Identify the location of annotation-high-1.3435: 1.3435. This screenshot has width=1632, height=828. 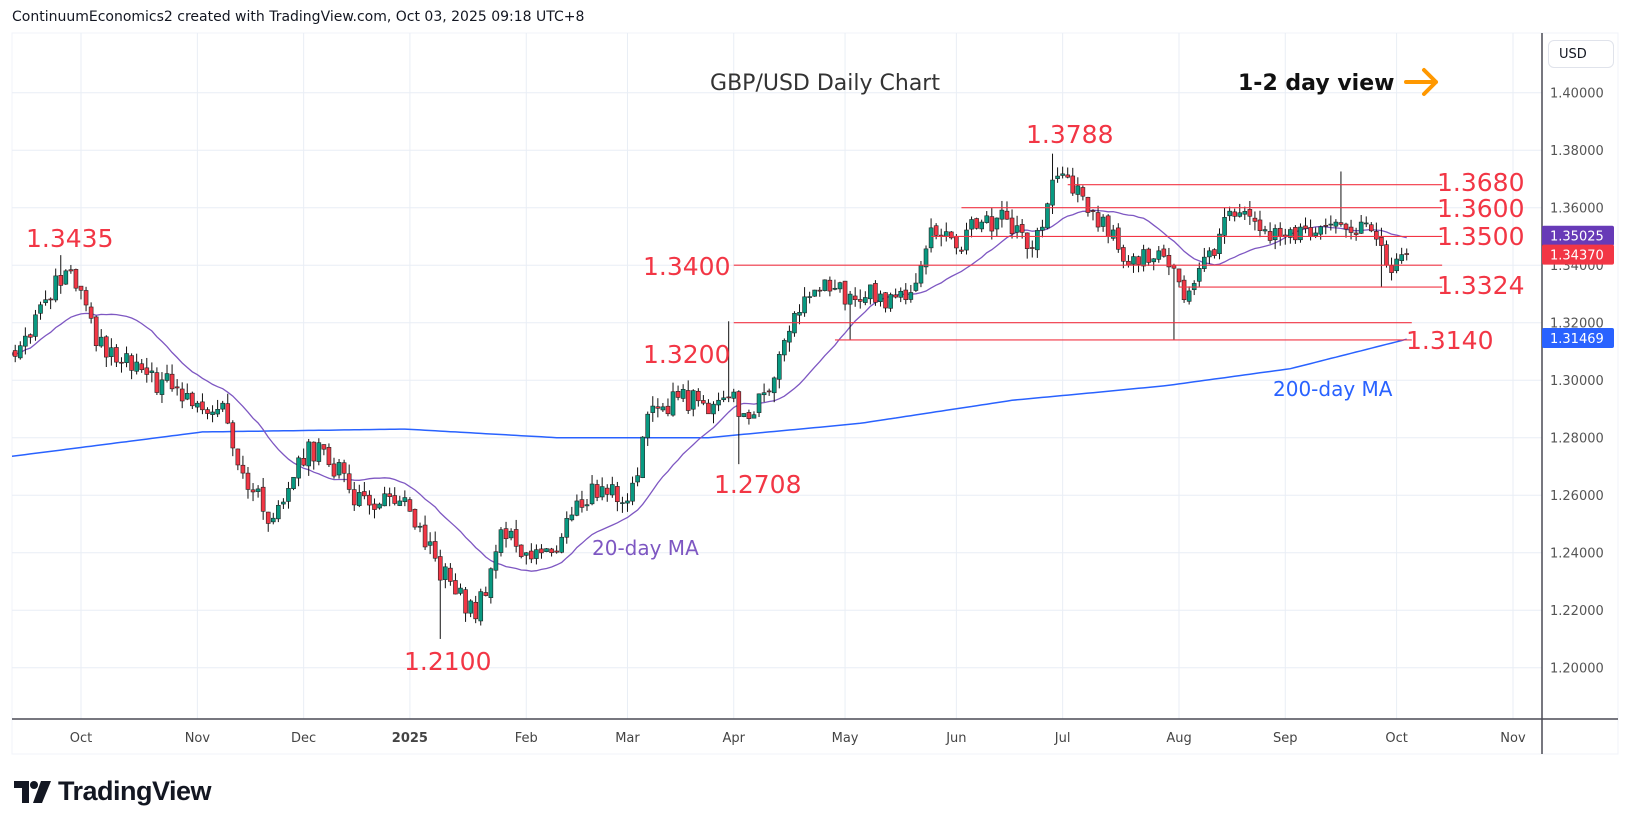
(69, 238).